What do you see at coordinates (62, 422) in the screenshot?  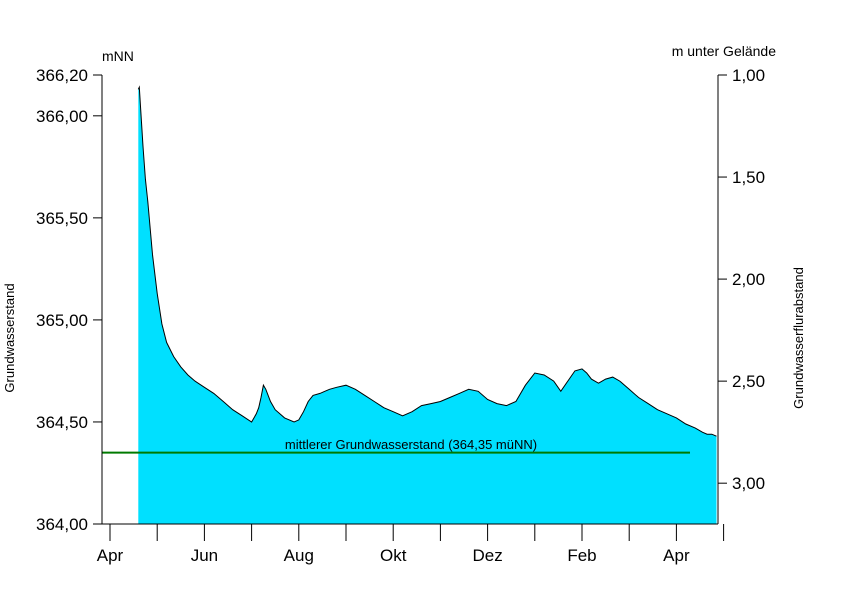 I see `left-tick-label: 364,50` at bounding box center [62, 422].